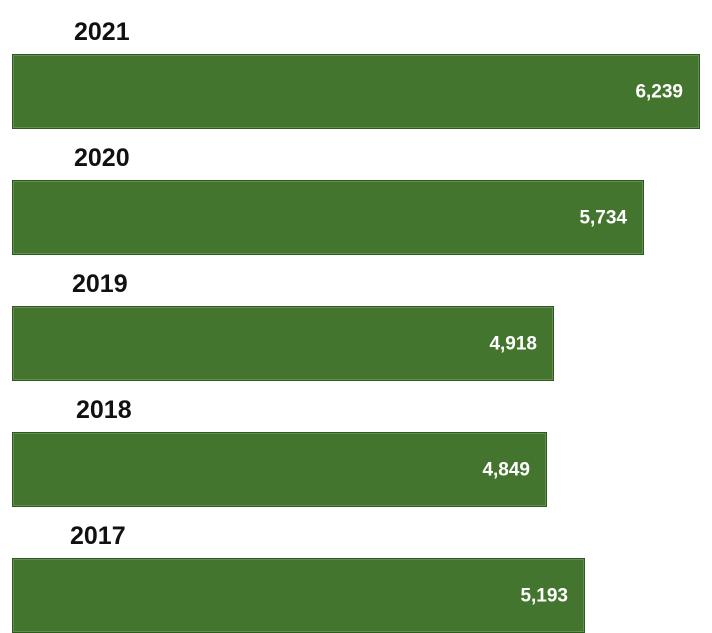  Describe the element at coordinates (506, 469) in the screenshot. I see `value-label-2018: 4,849` at that location.